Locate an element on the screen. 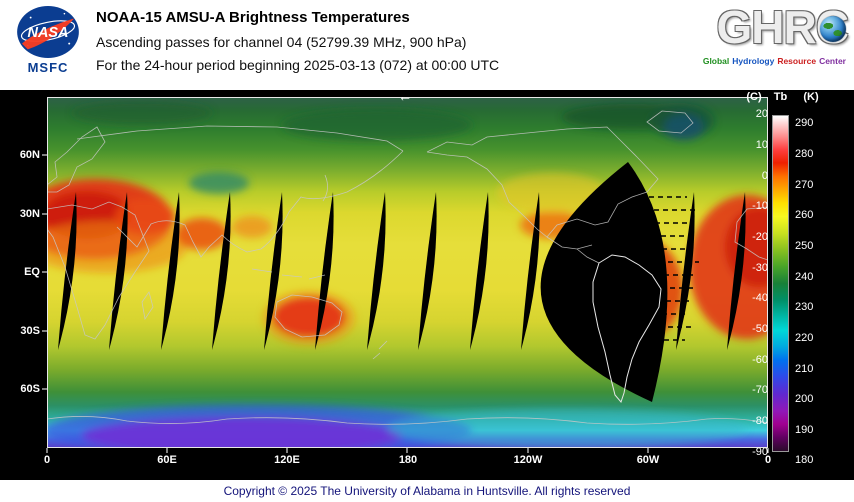  nasa-logo-icon: NASA is located at coordinates (48, 32).